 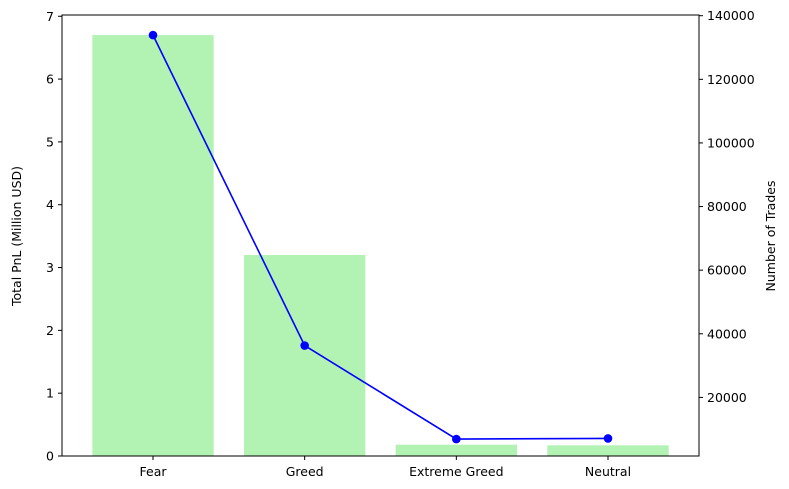 What do you see at coordinates (727, 333) in the screenshot?
I see `right-tick-label: 40000` at bounding box center [727, 333].